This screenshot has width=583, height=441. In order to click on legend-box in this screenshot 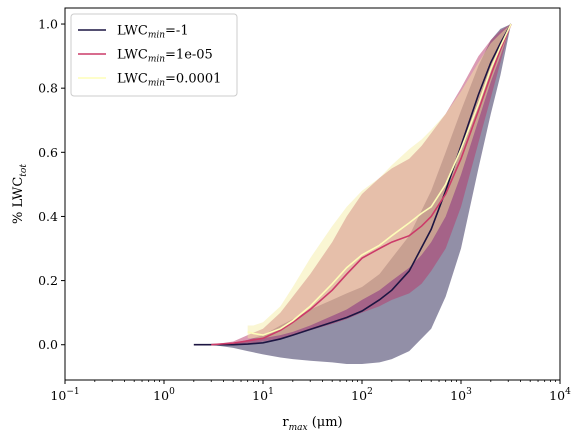, I will do `click(154, 55)`.